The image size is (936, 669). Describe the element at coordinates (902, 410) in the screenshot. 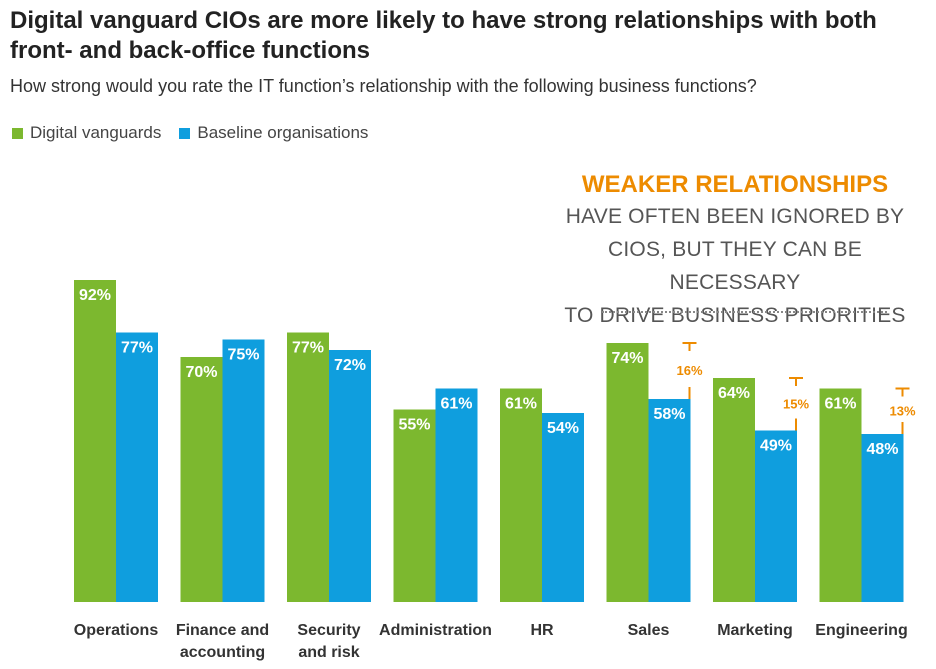

I see `gap-value-label: 13%` at that location.